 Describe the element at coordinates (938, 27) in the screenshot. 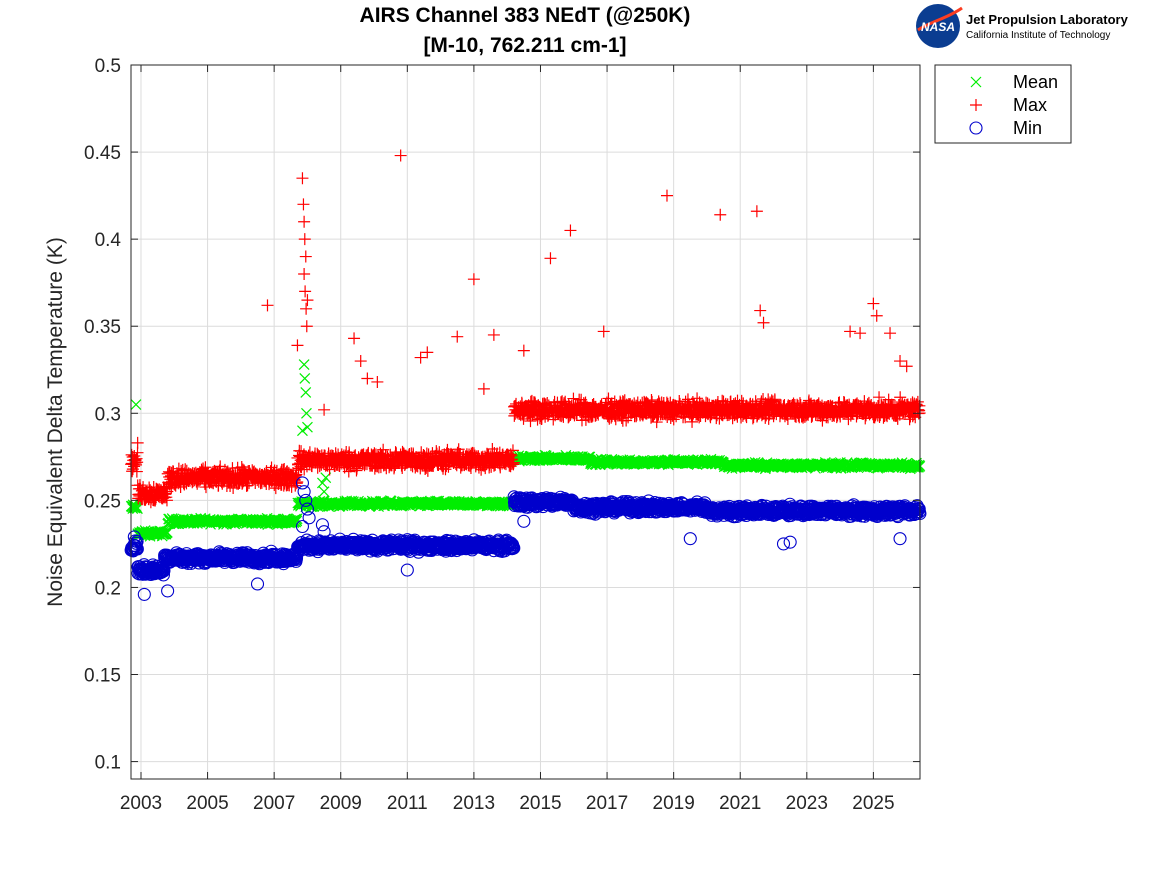

I see `nasa-logo-text: NASA` at that location.